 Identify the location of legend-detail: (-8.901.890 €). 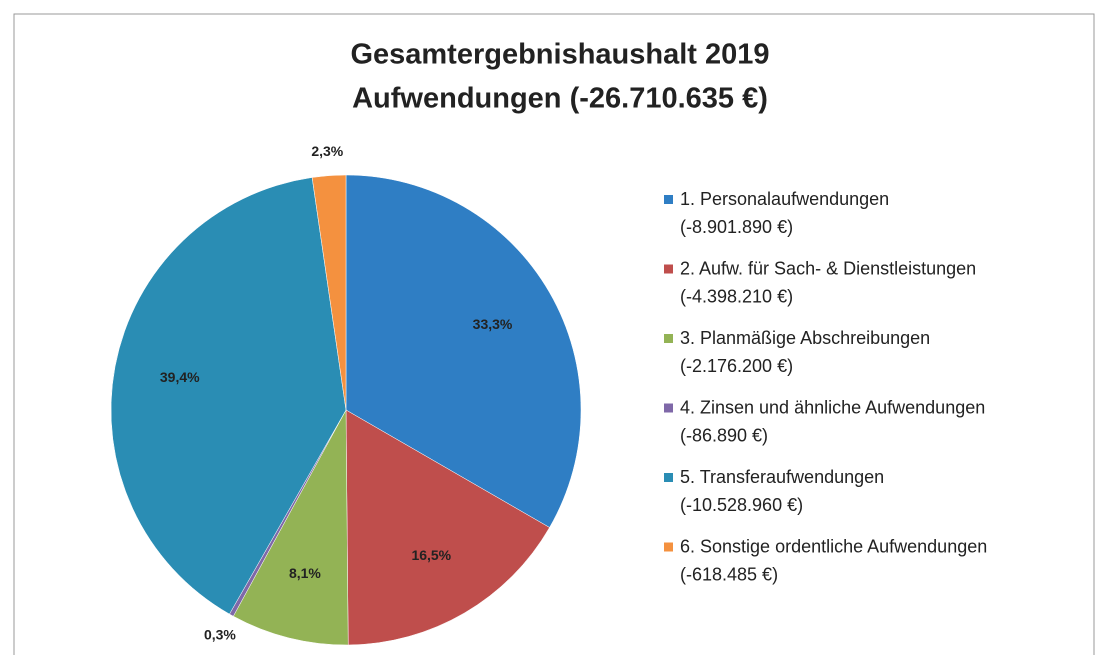
(736, 227).